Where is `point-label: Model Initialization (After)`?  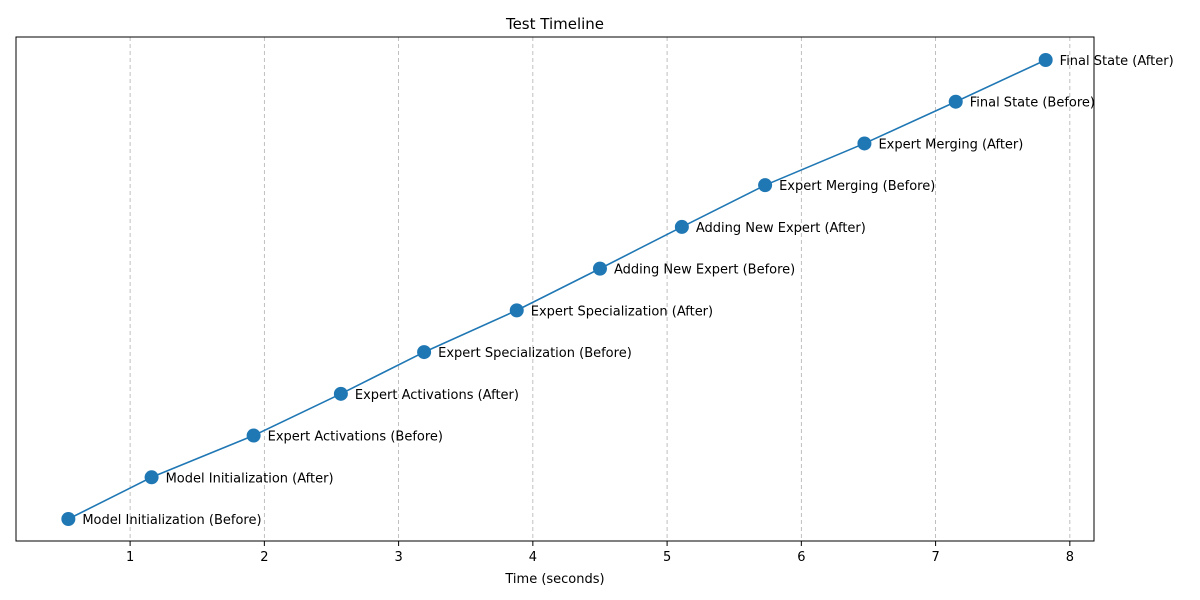 point-label: Model Initialization (After) is located at coordinates (250, 478).